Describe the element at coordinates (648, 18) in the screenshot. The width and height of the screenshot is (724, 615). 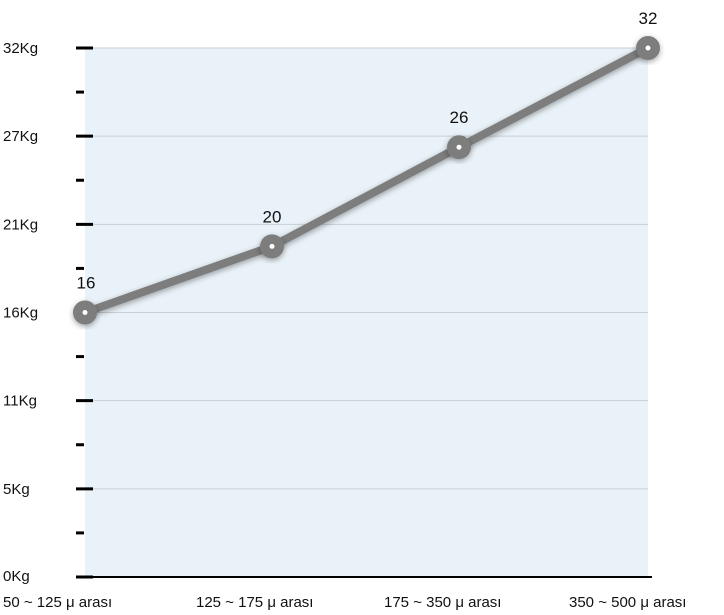
I see `data-label: 32` at that location.